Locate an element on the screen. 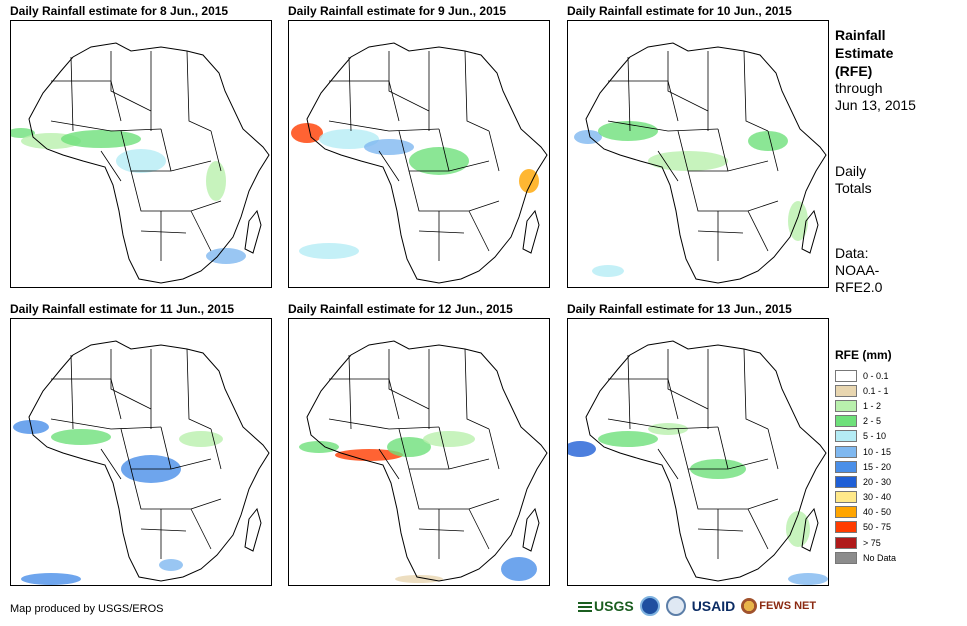  sidebar-data-source: Data: NOAA- RFE2.0 is located at coordinates (858, 270).